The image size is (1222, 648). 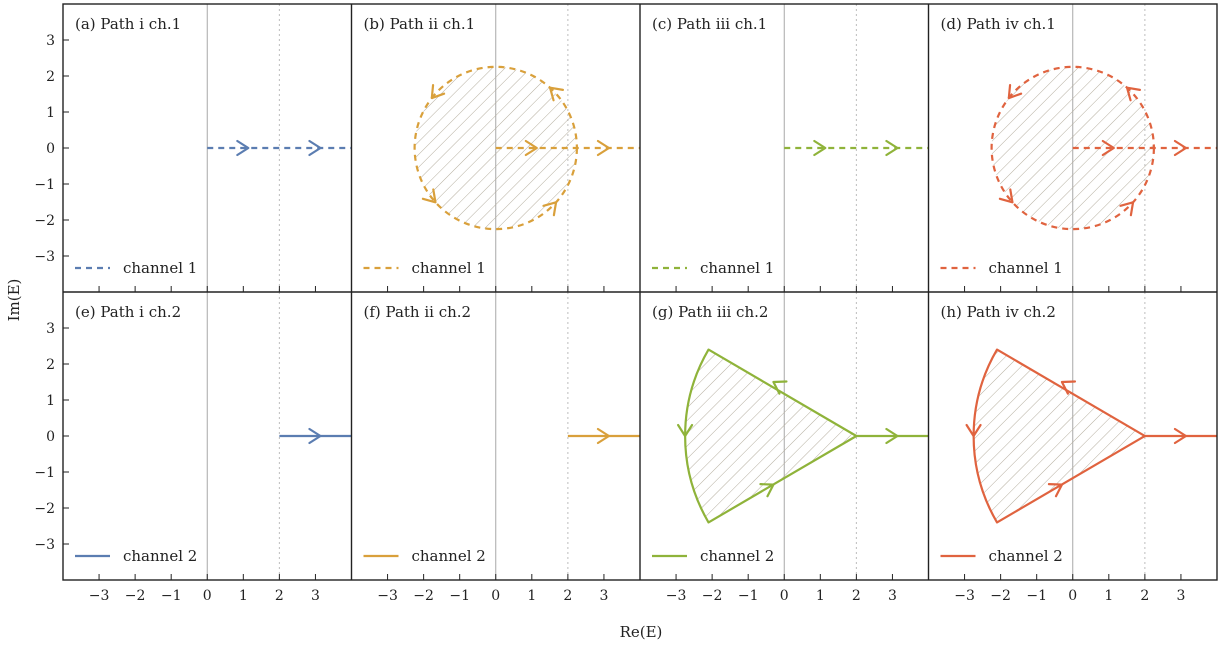 I want to click on y-tick-label: 0, so click(x=50, y=437).